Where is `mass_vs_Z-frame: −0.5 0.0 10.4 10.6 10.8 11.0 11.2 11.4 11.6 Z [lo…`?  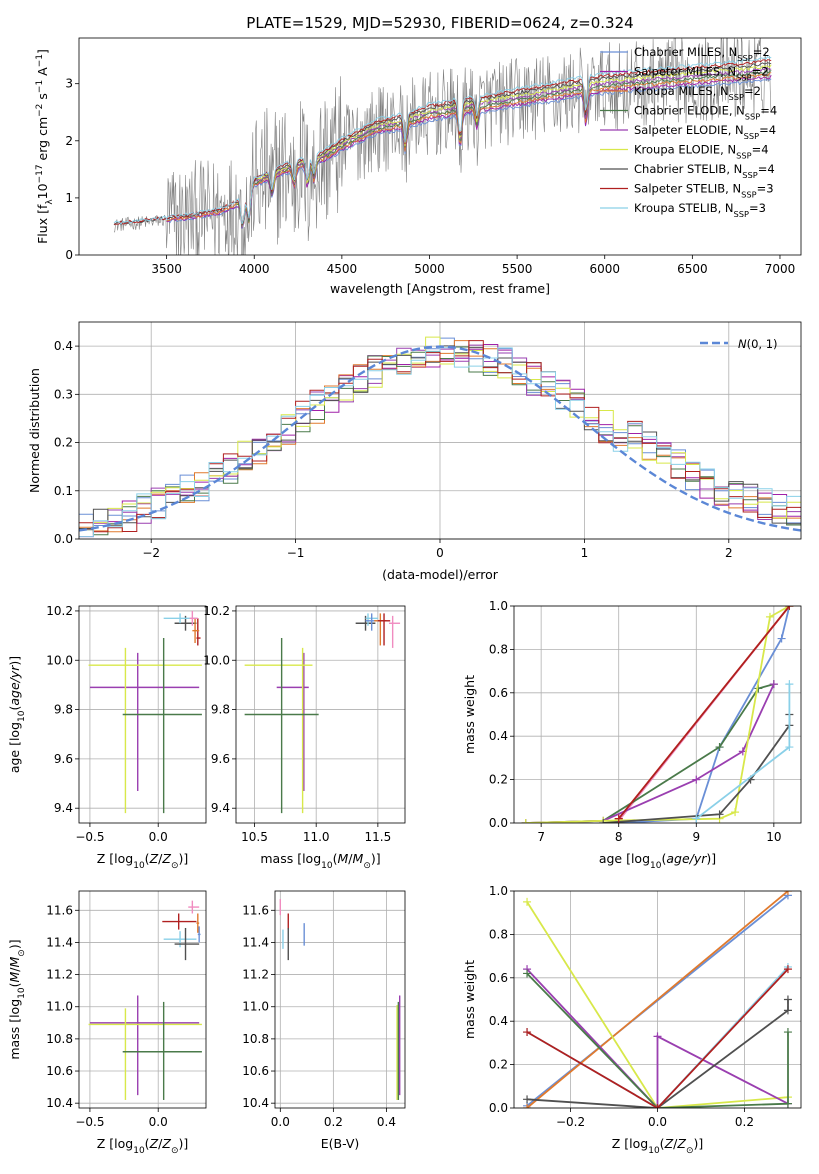
mass_vs_Z-frame: −0.5 0.0 10.4 10.6 10.8 11.0 11.2 11.4 11.6 Z [lo… is located at coordinates (107, 1023).